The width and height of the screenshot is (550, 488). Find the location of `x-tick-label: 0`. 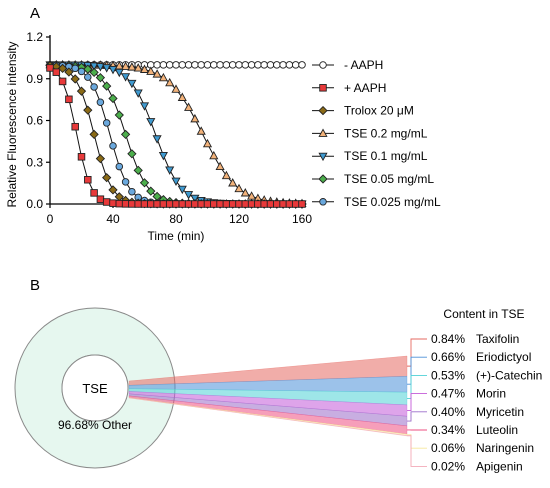

x-tick-label: 0 is located at coordinates (50, 219).